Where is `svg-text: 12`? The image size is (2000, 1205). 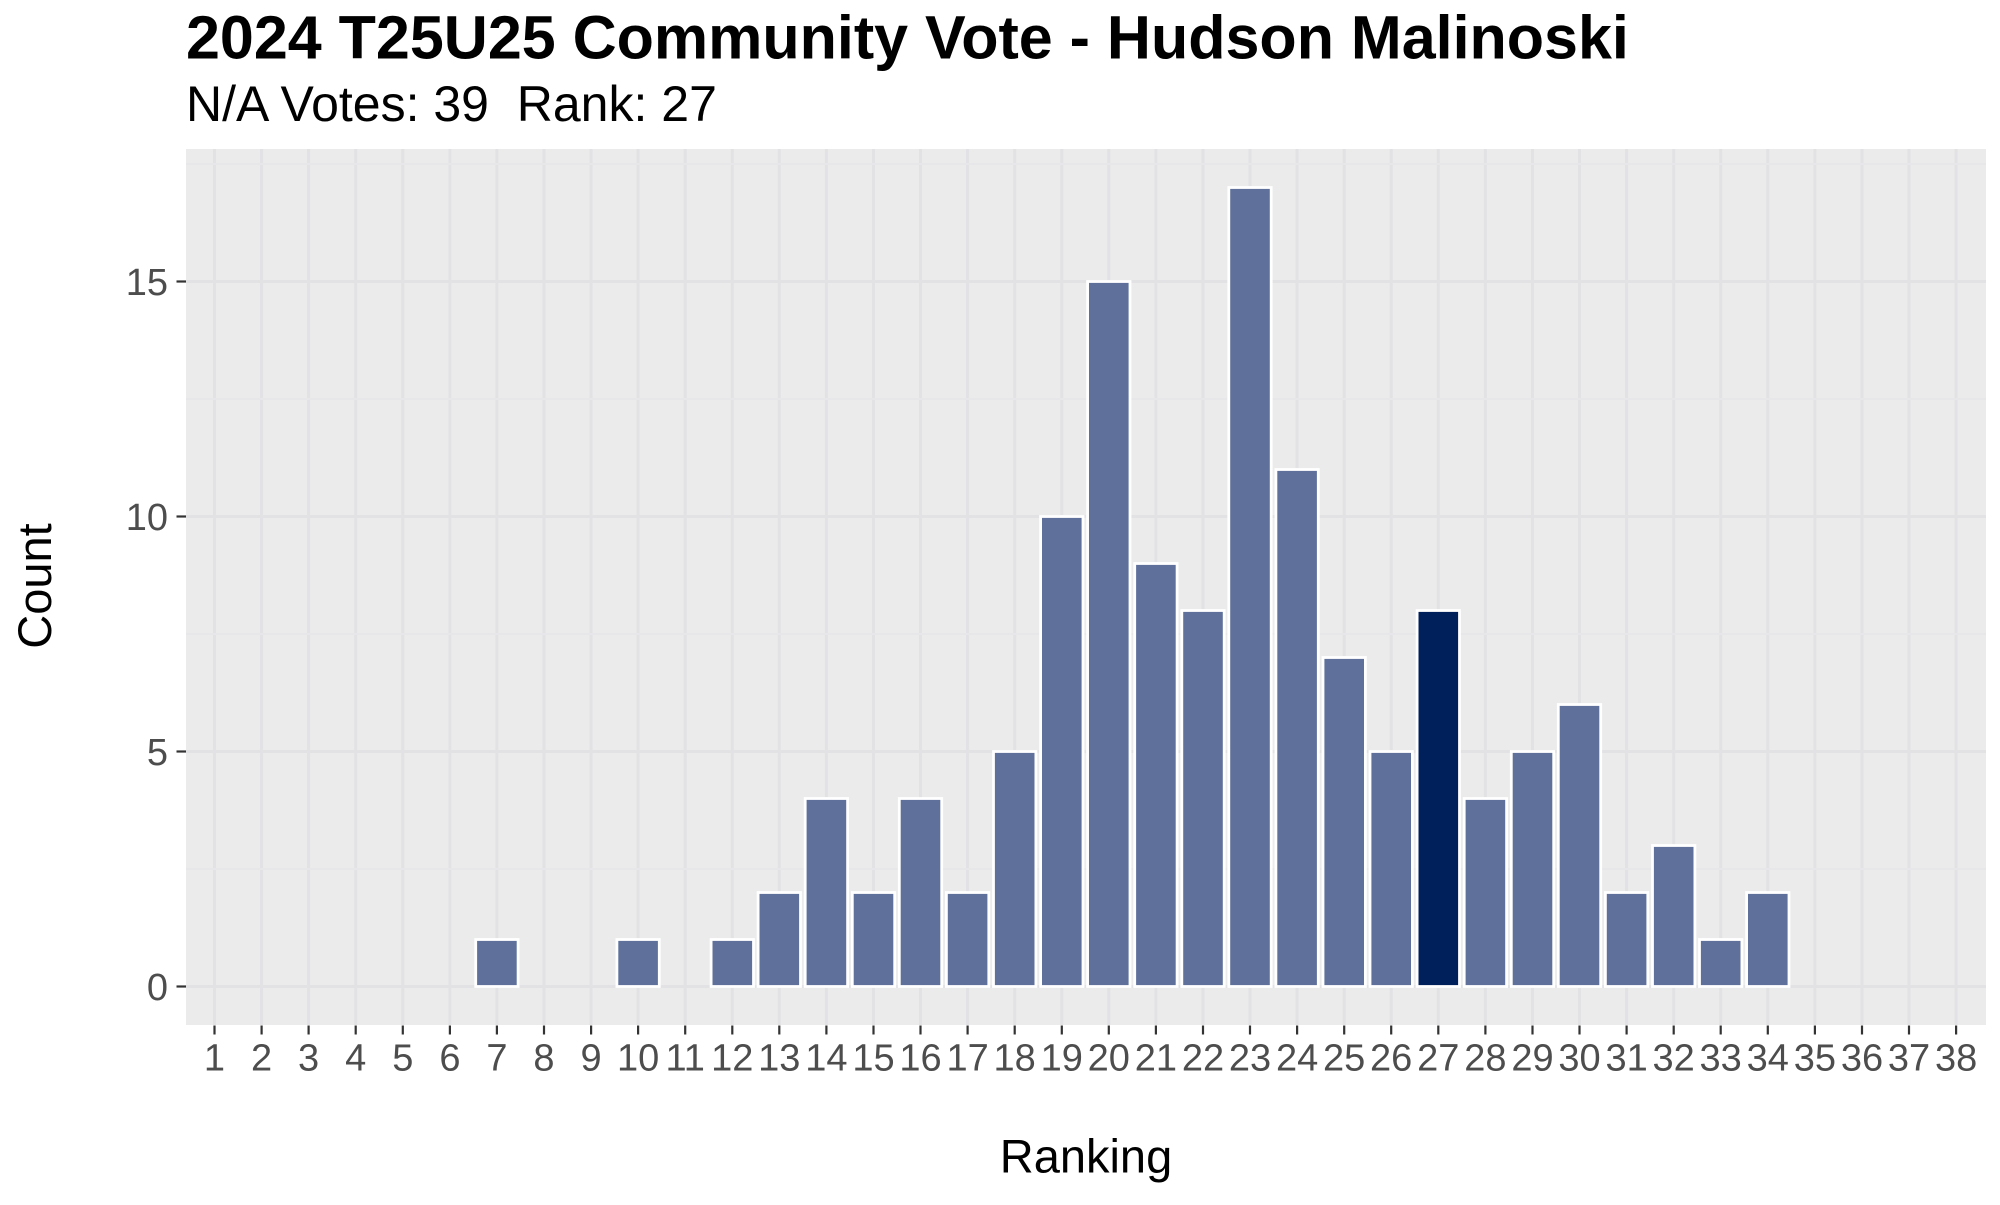
svg-text: 12 is located at coordinates (732, 1059).